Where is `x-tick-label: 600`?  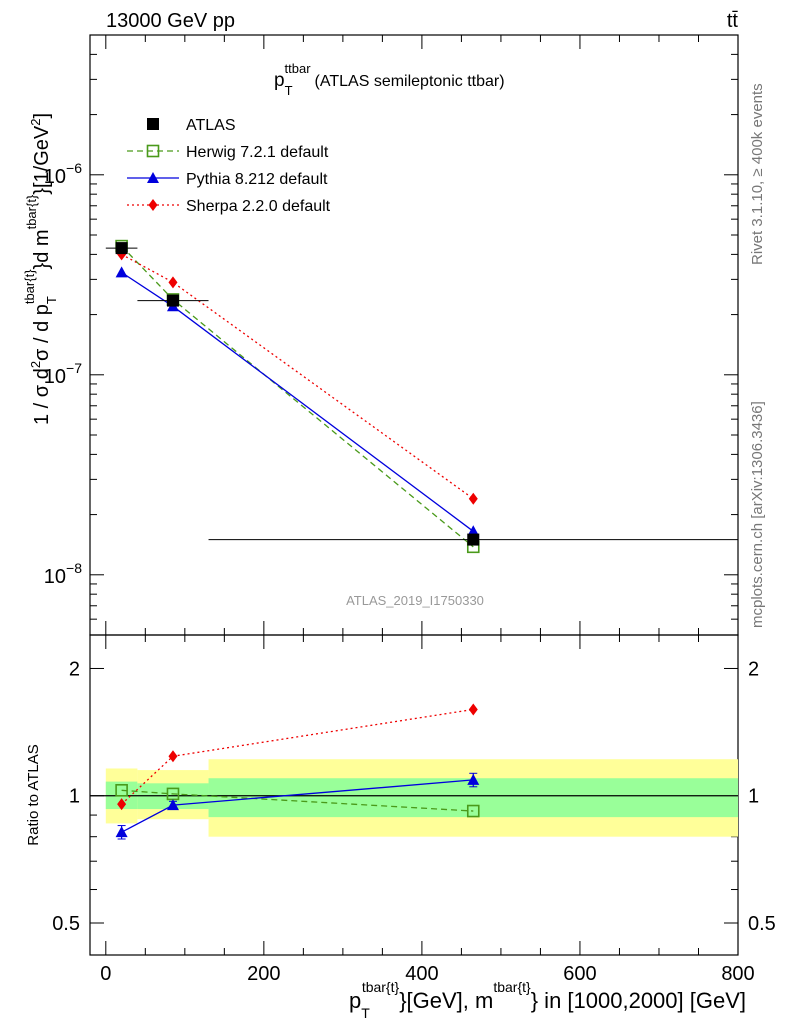 x-tick-label: 600 is located at coordinates (579, 974).